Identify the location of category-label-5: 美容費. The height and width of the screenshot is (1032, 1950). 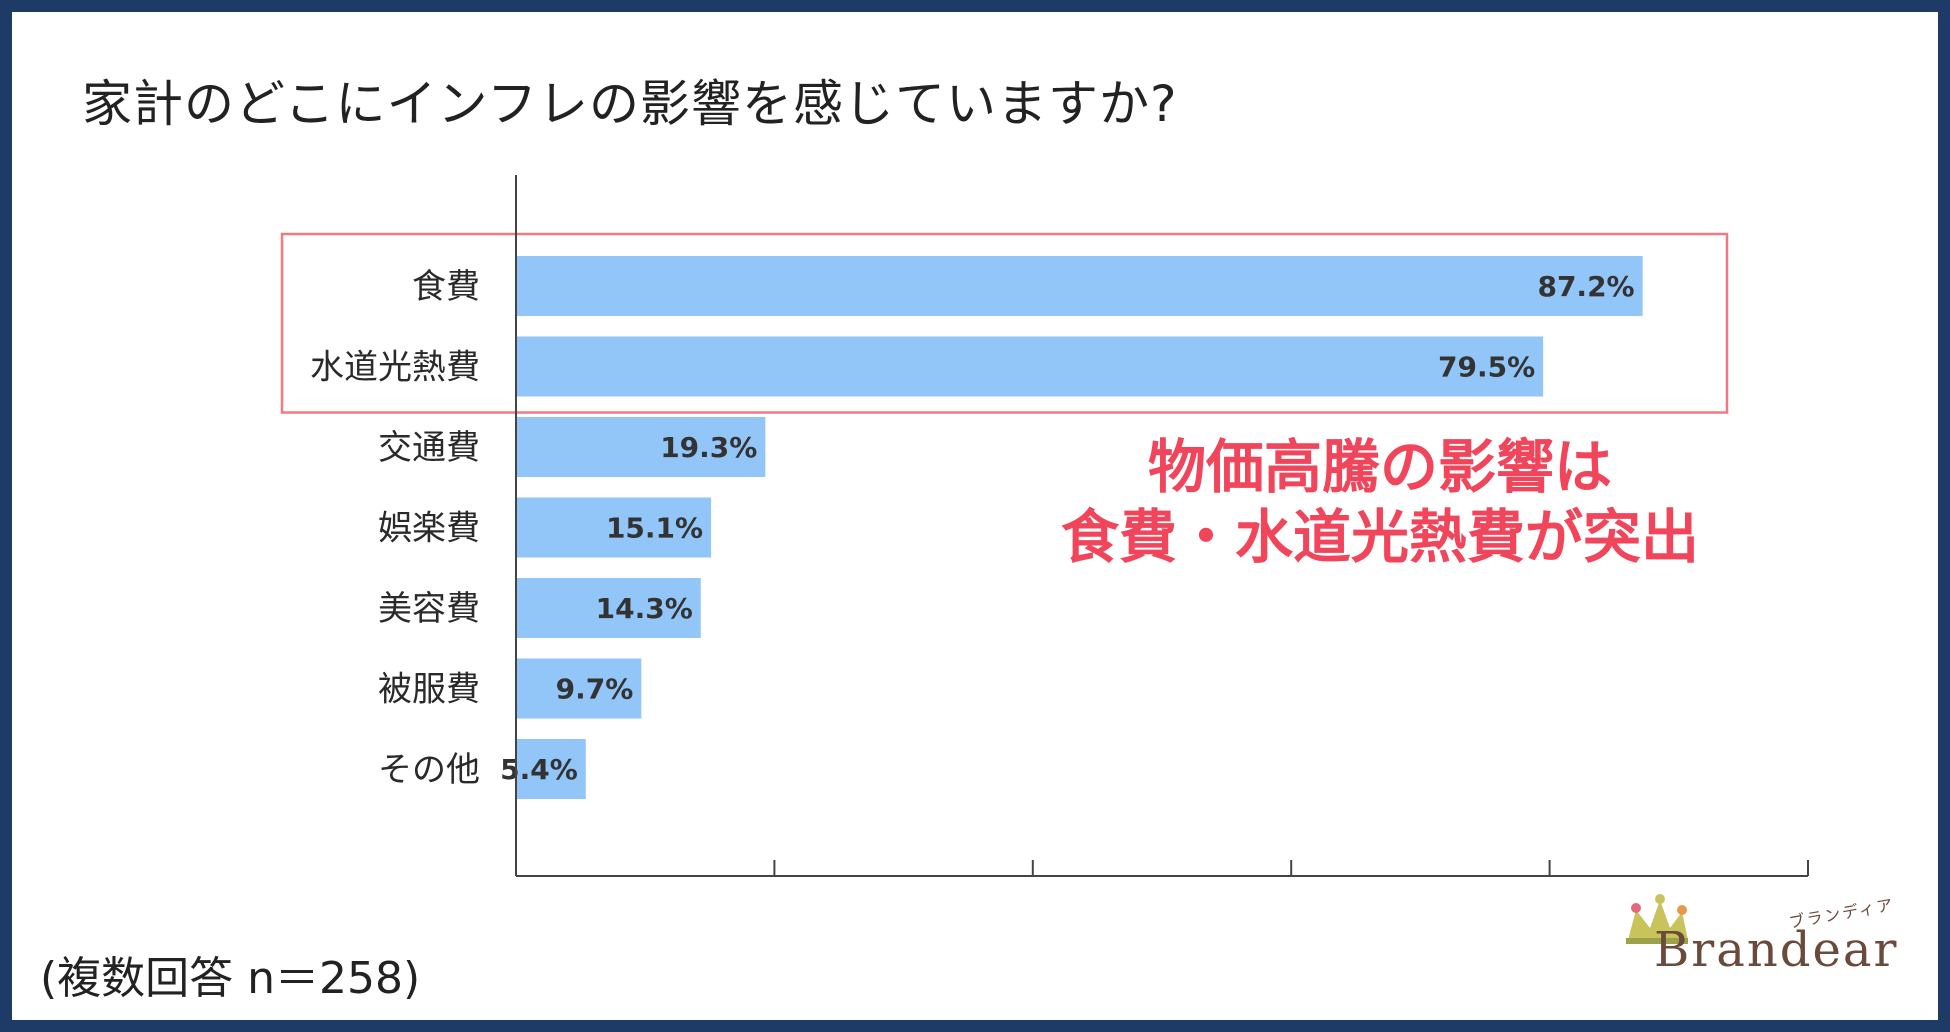
(429, 609).